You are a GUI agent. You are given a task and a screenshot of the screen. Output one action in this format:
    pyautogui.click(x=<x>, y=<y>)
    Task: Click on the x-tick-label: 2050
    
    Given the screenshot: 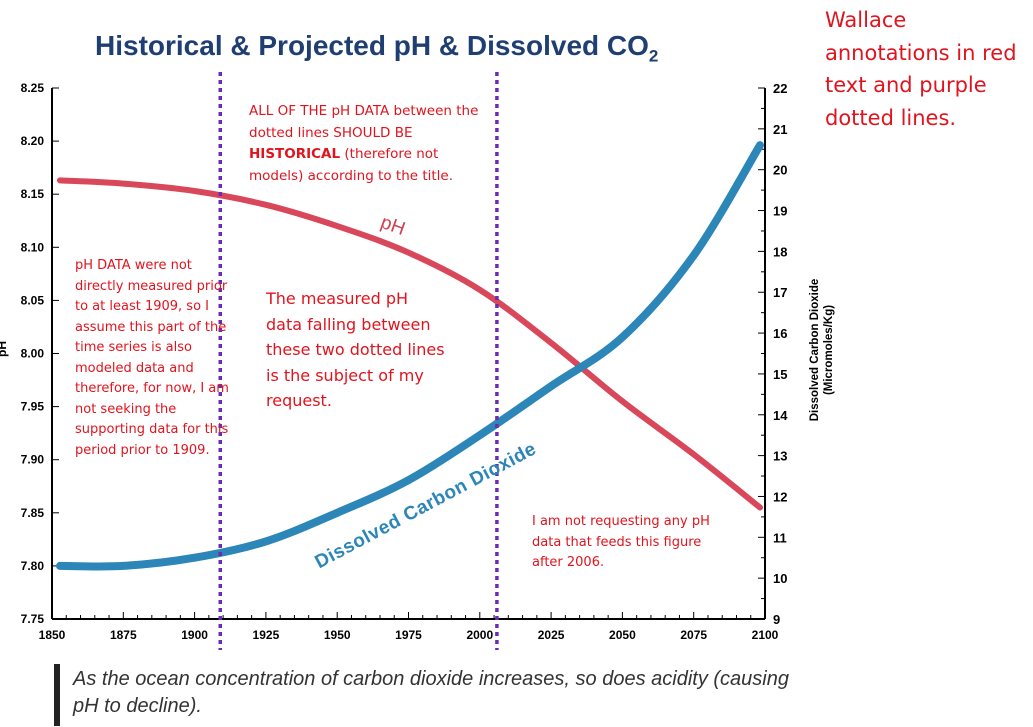 What is the action you would take?
    pyautogui.click(x=622, y=635)
    